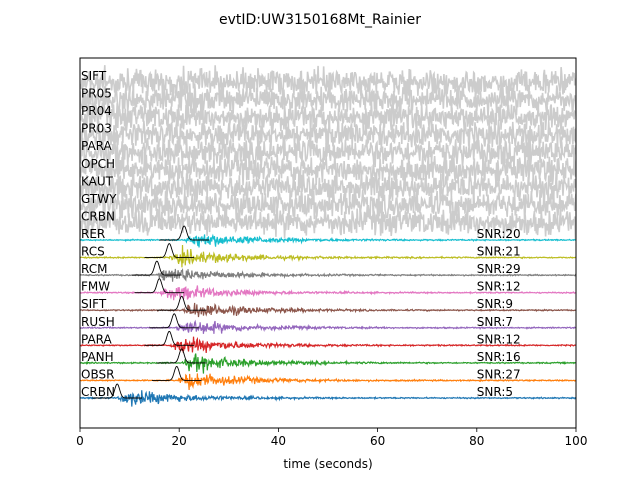 The width and height of the screenshot is (640, 480). Describe the element at coordinates (98, 392) in the screenshot. I see `station-label-crbn: CRBN` at that location.